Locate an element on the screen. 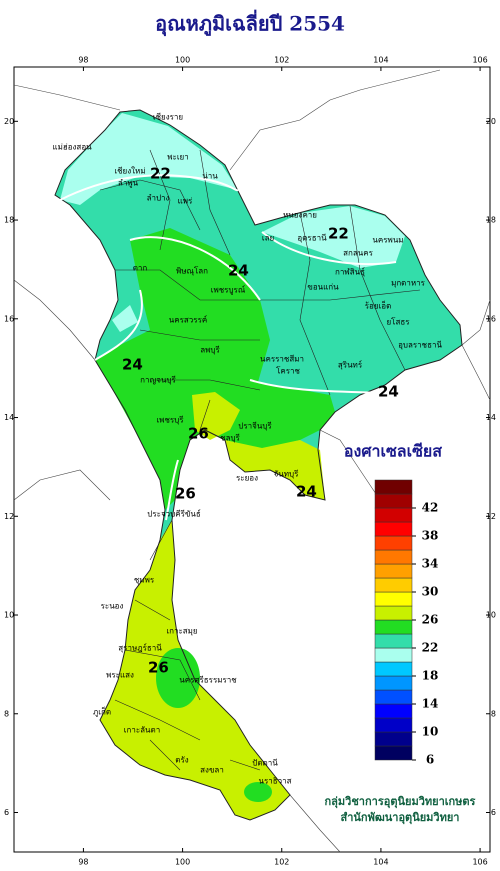 Image resolution: width=500 pixels, height=871 pixels. province-label: ระนอง is located at coordinates (112, 606).